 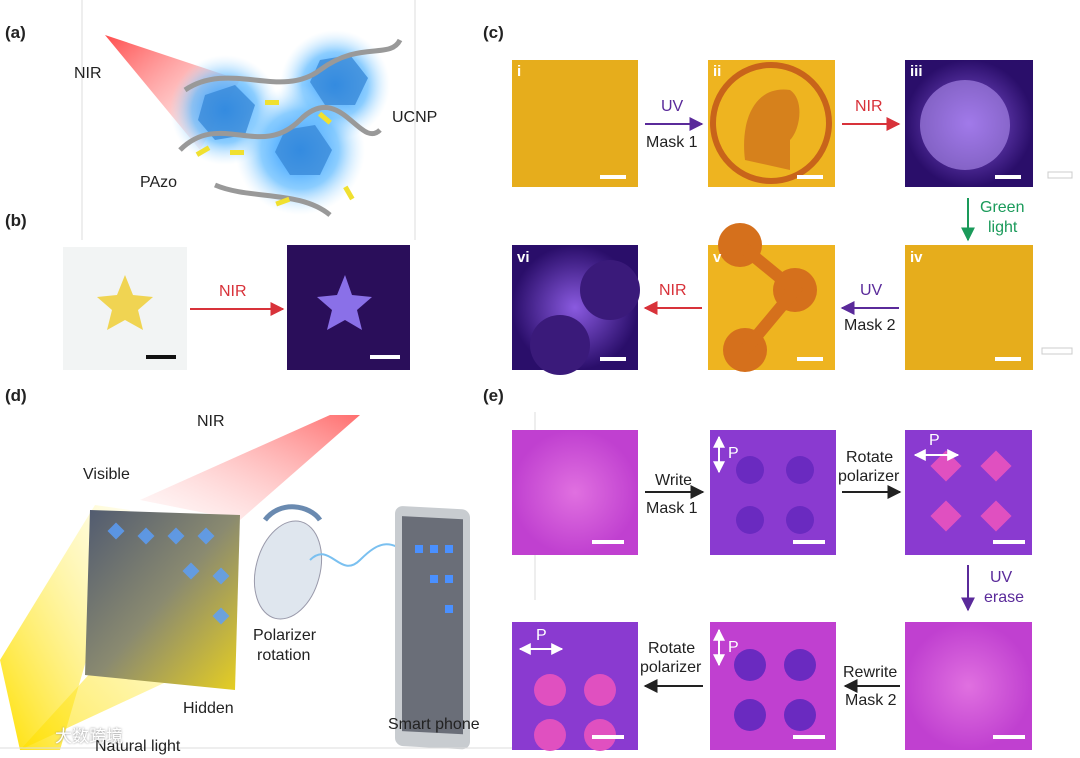 What do you see at coordinates (208, 708) in the screenshot?
I see `label: Hidden` at bounding box center [208, 708].